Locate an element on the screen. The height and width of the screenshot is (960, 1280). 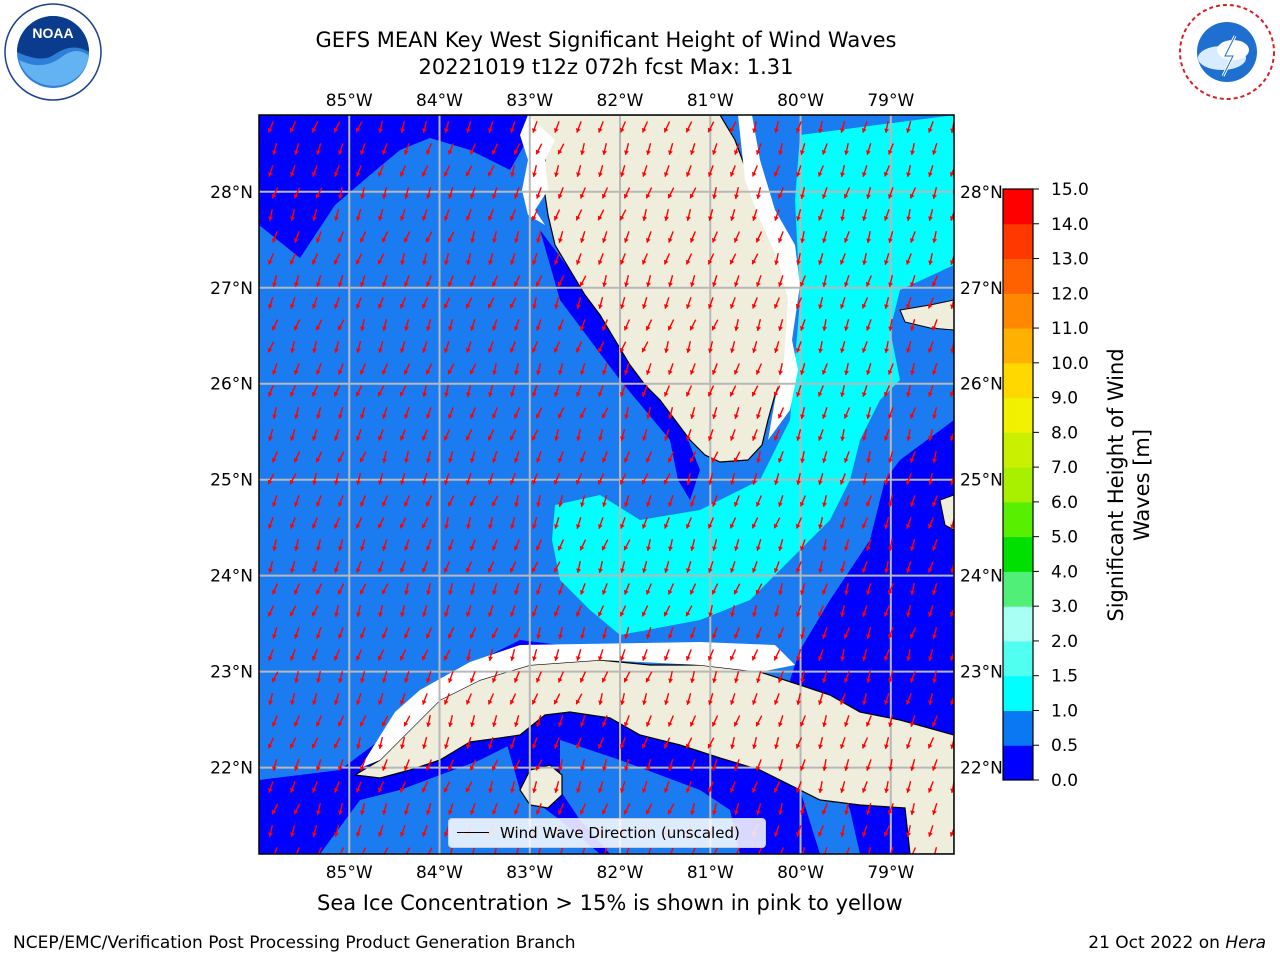
colorbar-frame is located at coordinates (1018, 484).